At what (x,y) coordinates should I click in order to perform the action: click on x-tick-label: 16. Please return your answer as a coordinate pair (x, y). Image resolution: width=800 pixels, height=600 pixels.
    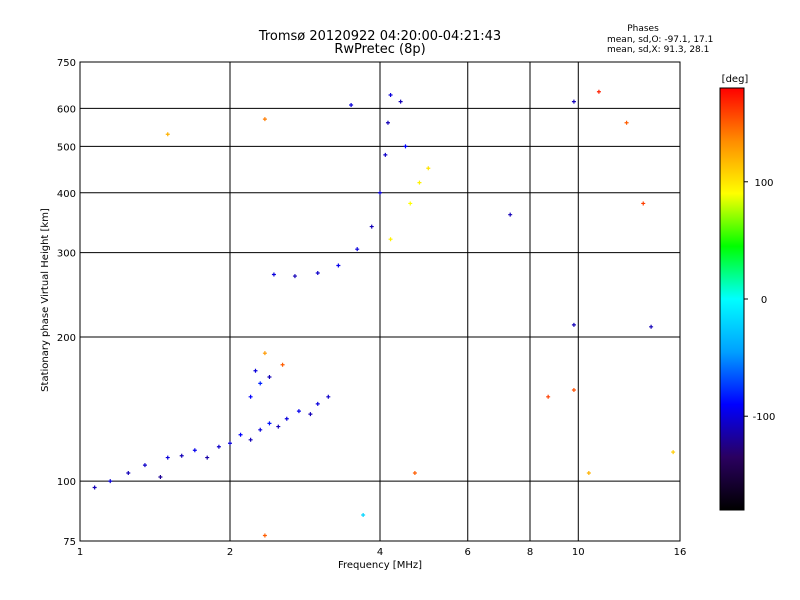
    Looking at the image, I should click on (680, 552).